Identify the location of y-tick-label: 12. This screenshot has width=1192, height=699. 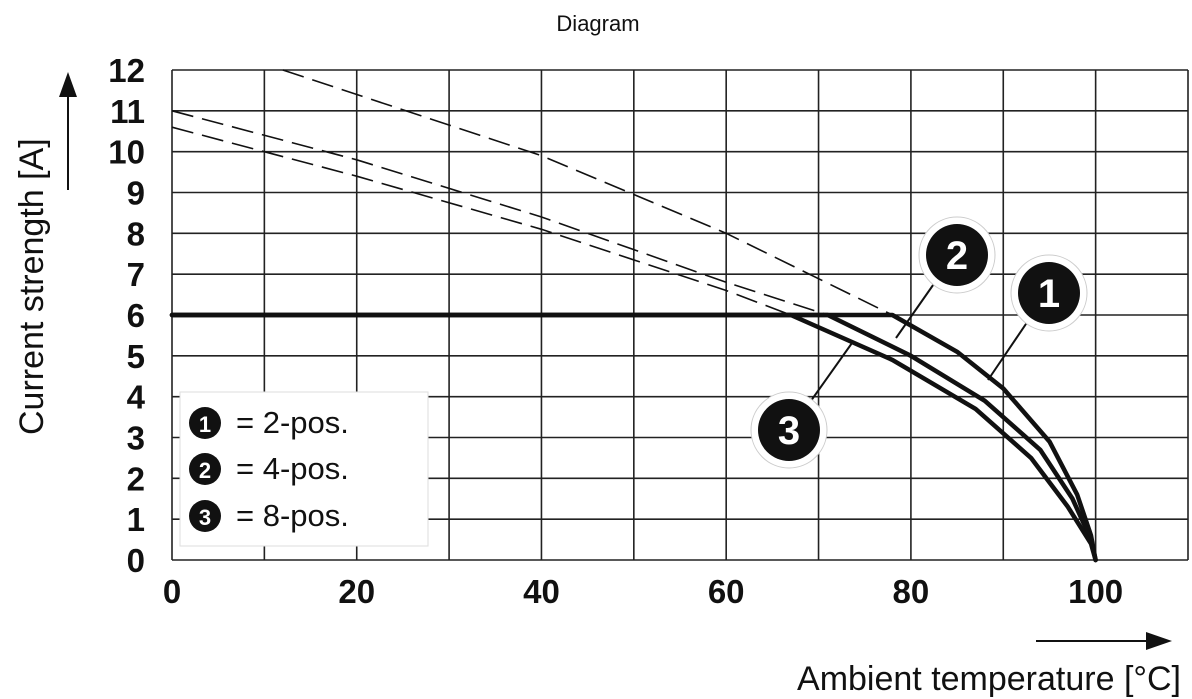
(126, 70).